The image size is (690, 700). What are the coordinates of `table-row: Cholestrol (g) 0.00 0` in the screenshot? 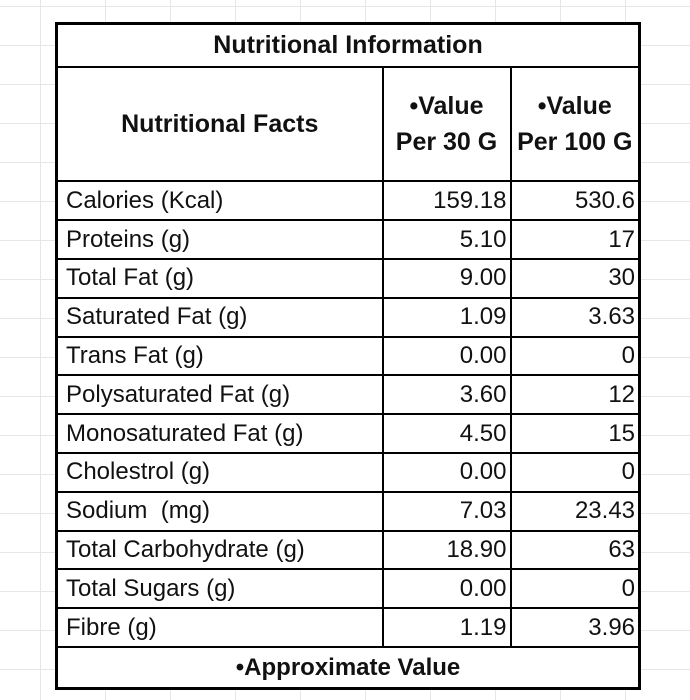 It's located at (348, 472).